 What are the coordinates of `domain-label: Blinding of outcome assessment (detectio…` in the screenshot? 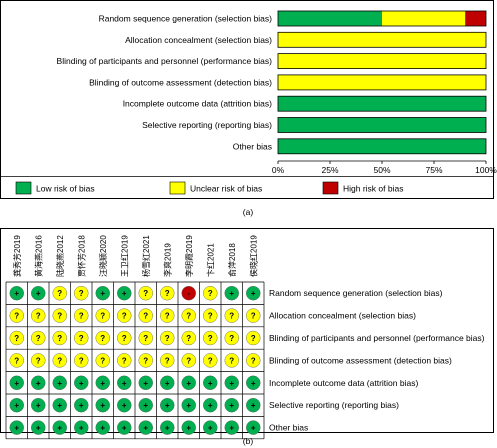 It's located at (360, 360).